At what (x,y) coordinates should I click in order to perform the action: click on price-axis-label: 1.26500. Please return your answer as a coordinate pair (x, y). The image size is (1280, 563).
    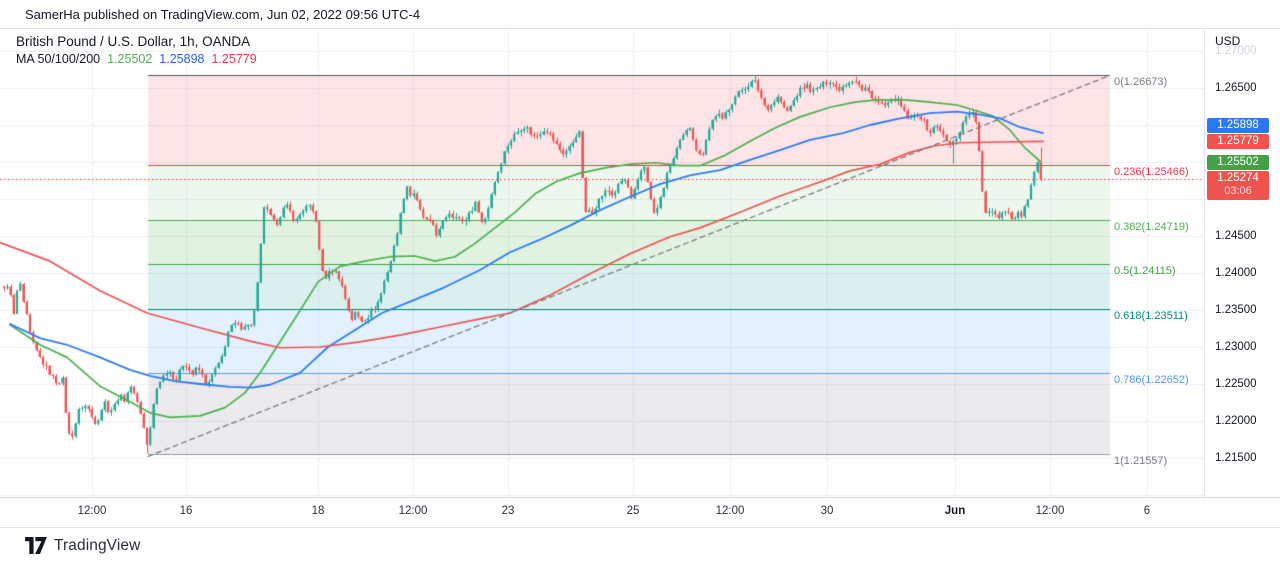
    Looking at the image, I should click on (1236, 88).